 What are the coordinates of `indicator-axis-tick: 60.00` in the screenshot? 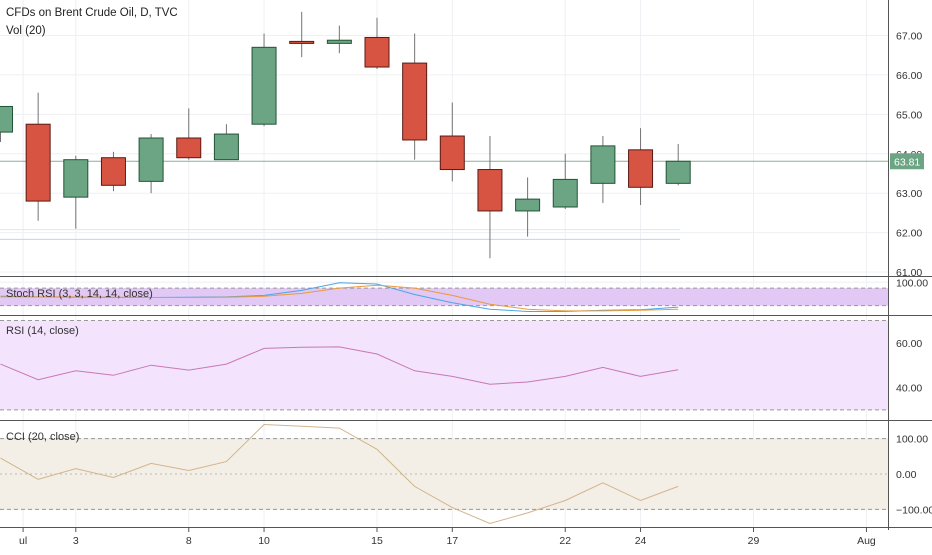 It's located at (909, 344).